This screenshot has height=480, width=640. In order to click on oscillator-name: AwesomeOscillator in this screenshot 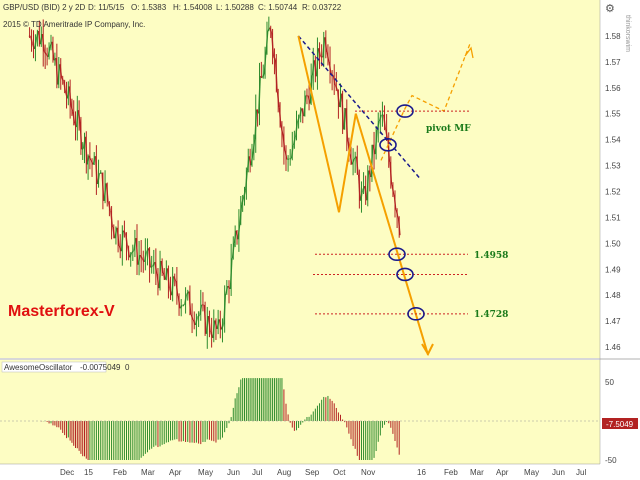, I will do `click(38, 367)`.